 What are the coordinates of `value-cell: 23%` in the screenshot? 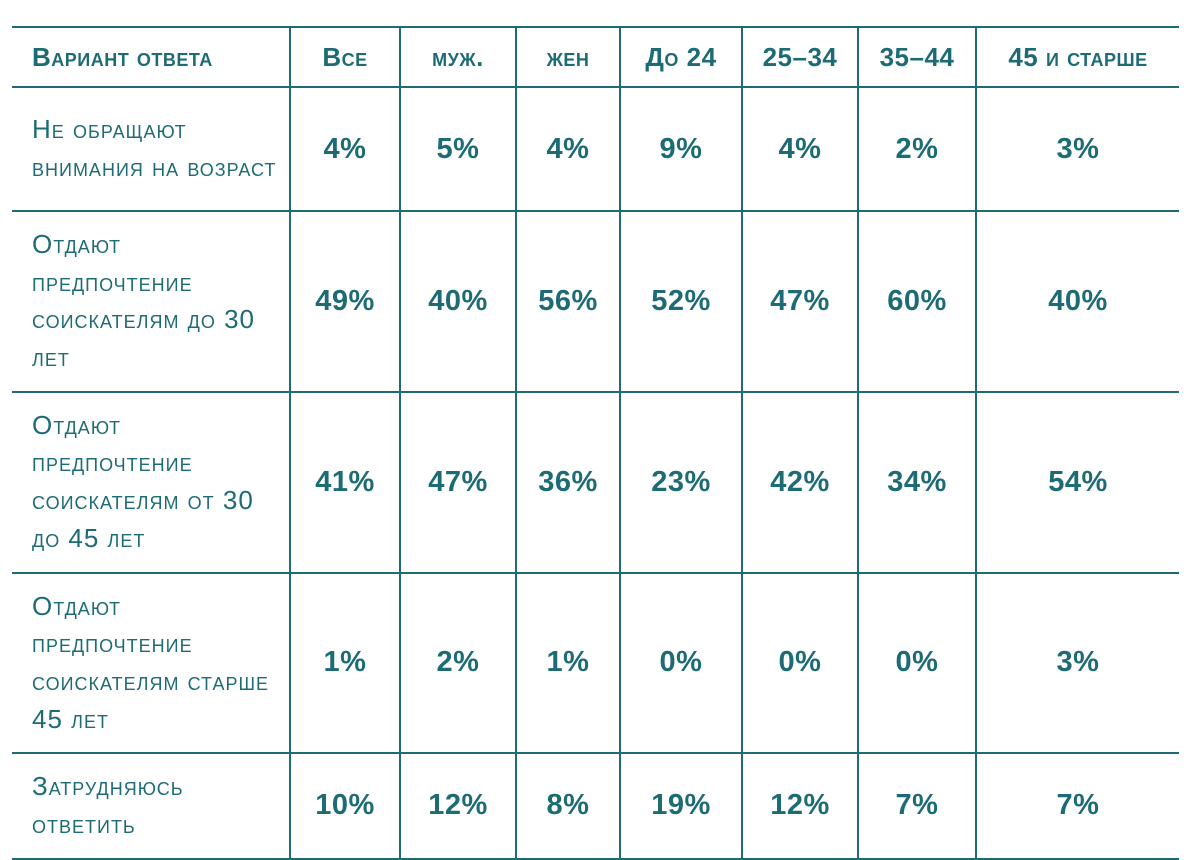 It's located at (680, 482).